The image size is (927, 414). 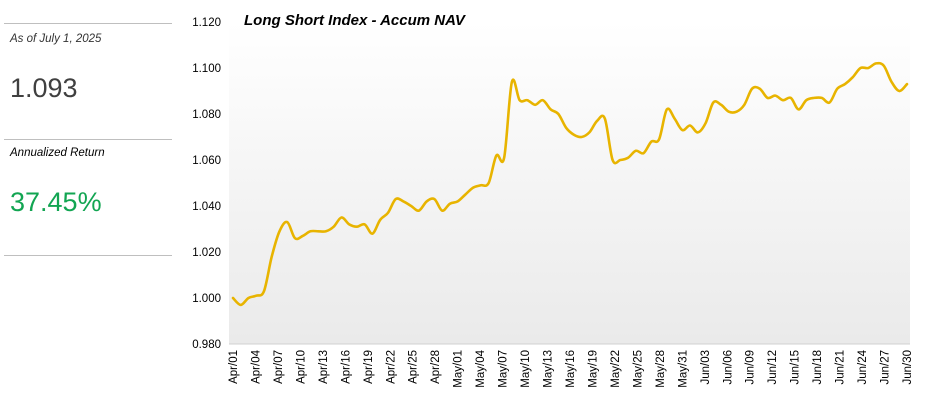 I want to click on x-tick-label: Jun/06, so click(x=728, y=367).